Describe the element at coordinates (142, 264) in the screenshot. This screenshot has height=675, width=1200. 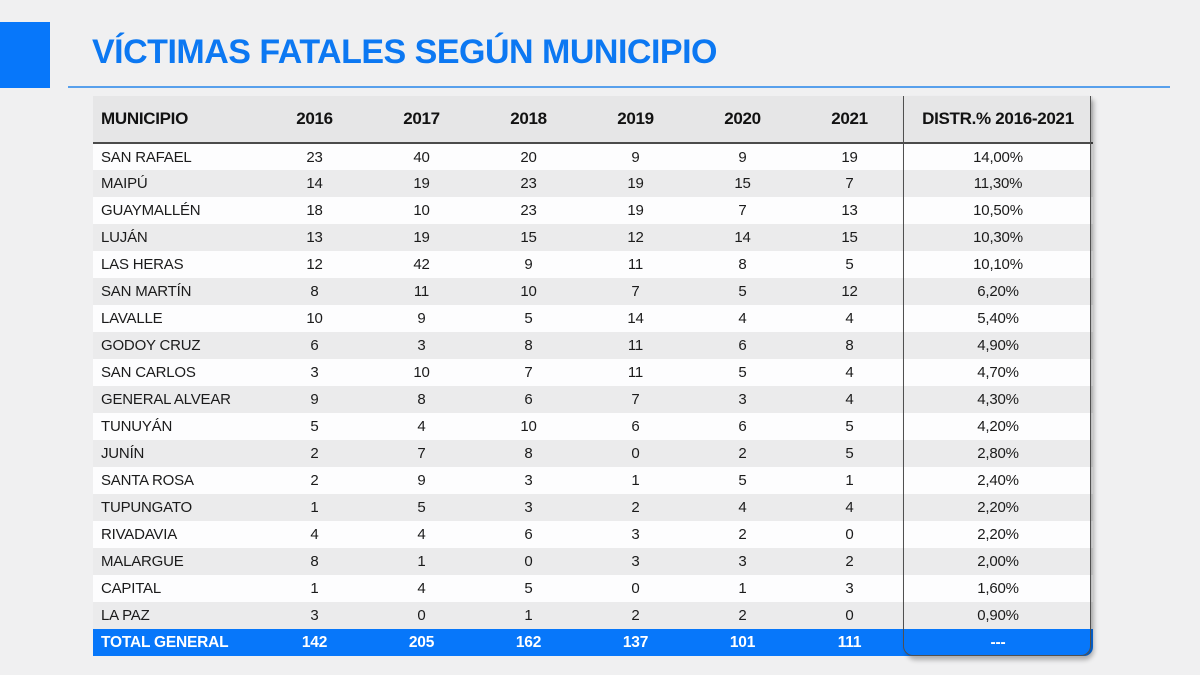
I see `municipio-cell: LAS HERAS` at that location.